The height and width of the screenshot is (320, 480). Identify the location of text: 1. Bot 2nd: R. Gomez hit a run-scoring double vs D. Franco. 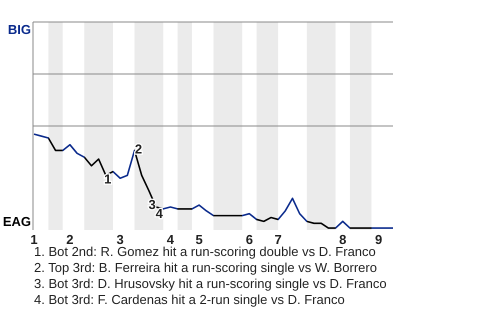
(205, 251).